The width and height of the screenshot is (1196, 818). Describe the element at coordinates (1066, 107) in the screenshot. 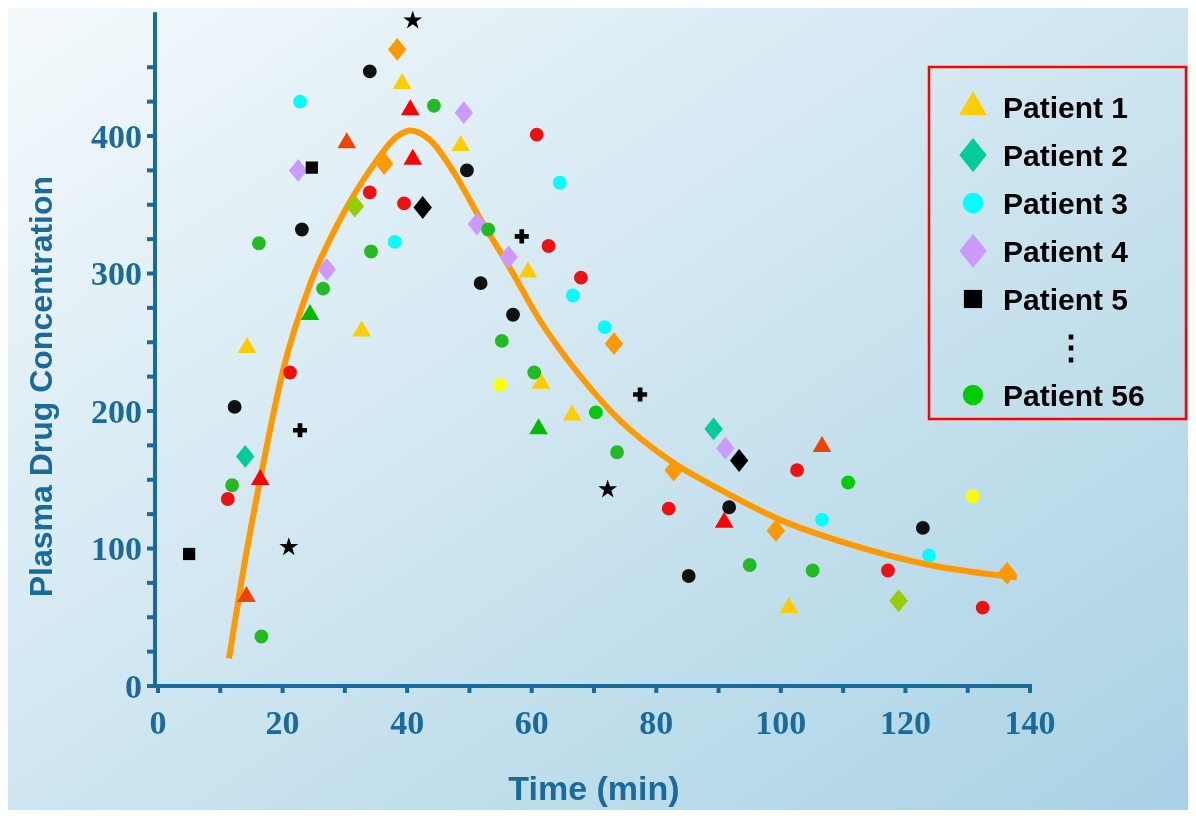

I see `legend-label: Patient 1` at that location.